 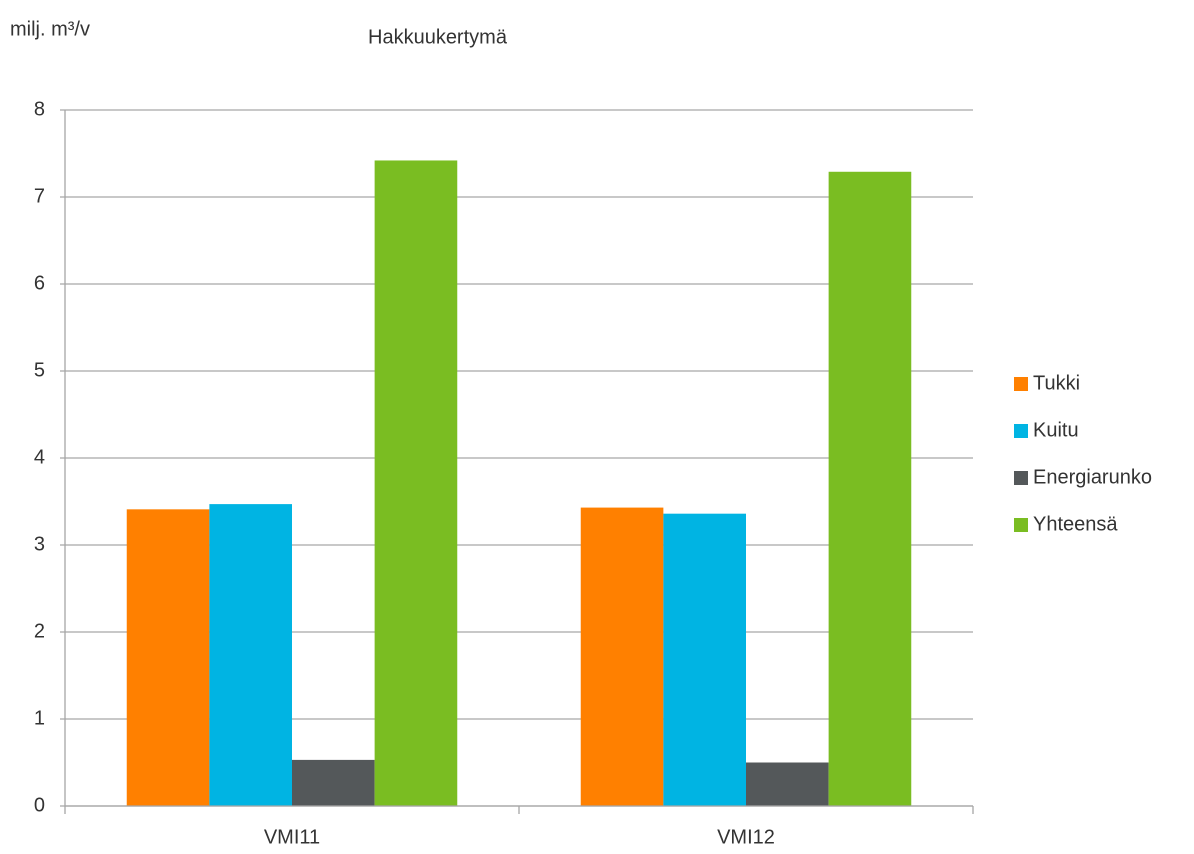 What do you see at coordinates (50, 29) in the screenshot?
I see `y-axis-label: milj. m³/v` at bounding box center [50, 29].